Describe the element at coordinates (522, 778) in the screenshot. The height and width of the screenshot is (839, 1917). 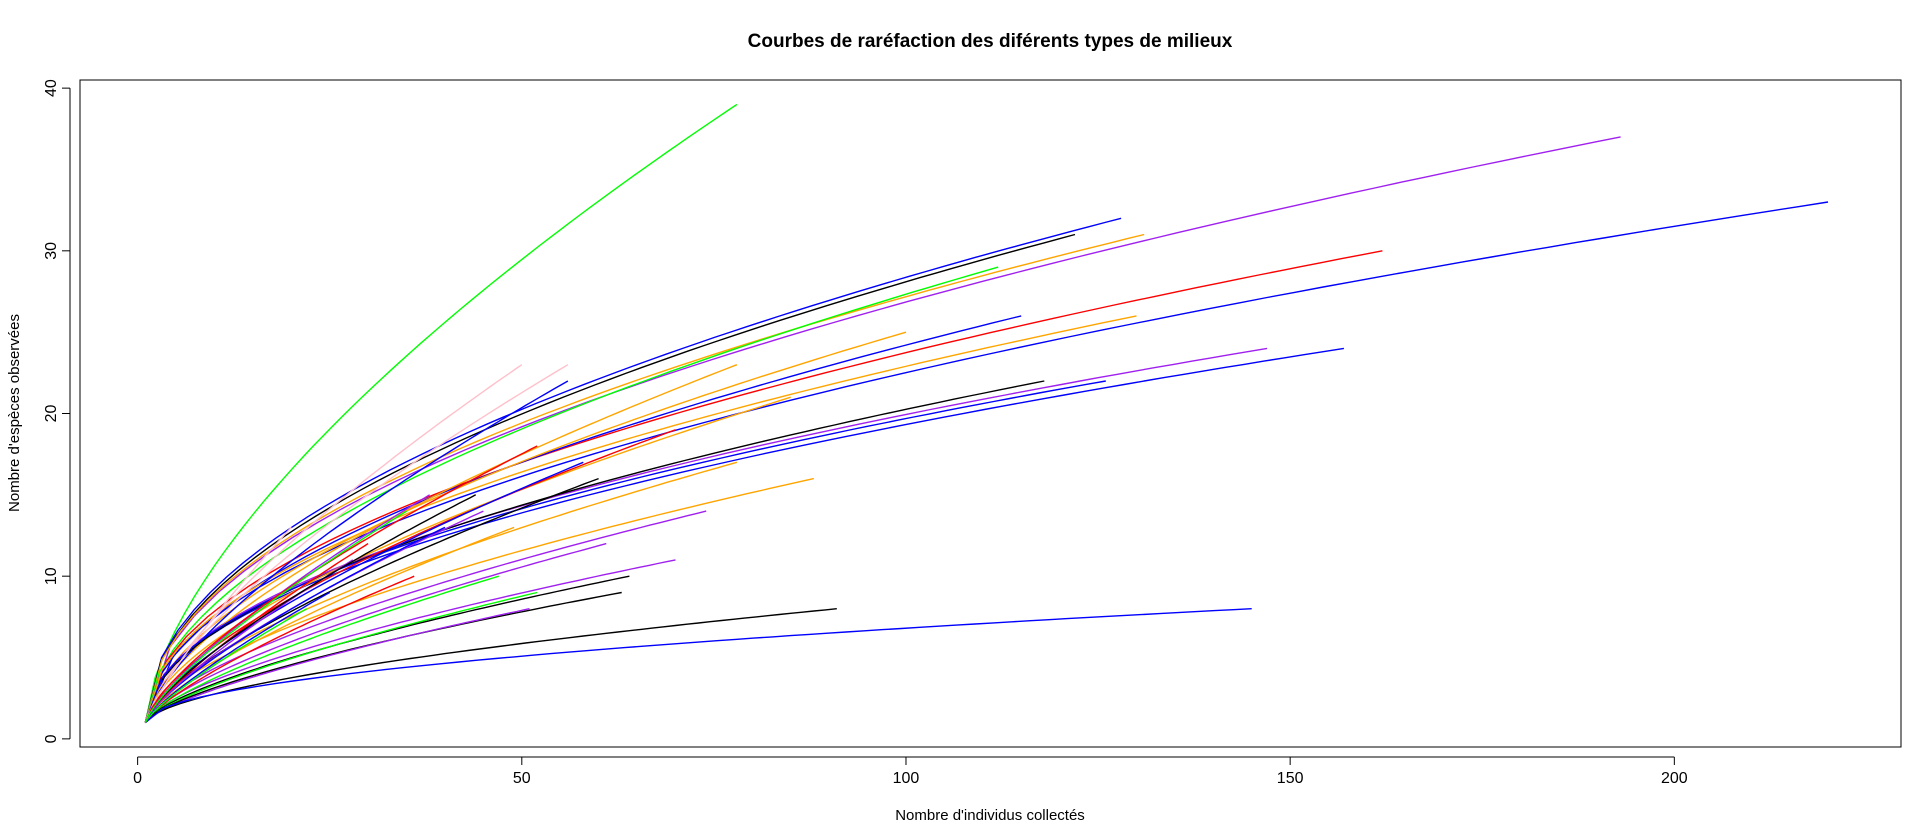
I see `x-tick-label: 50` at that location.